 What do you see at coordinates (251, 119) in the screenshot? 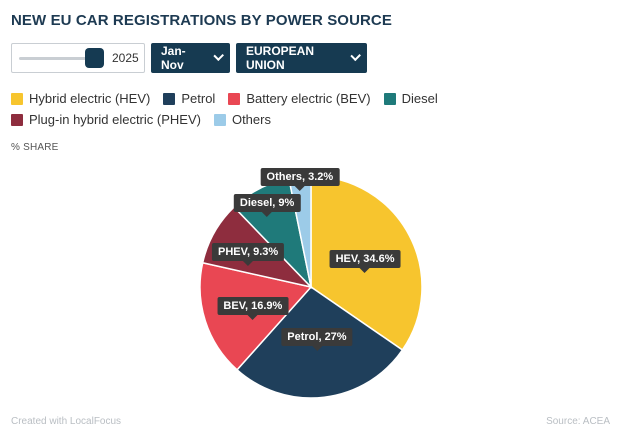
I see `legend-label: Others` at bounding box center [251, 119].